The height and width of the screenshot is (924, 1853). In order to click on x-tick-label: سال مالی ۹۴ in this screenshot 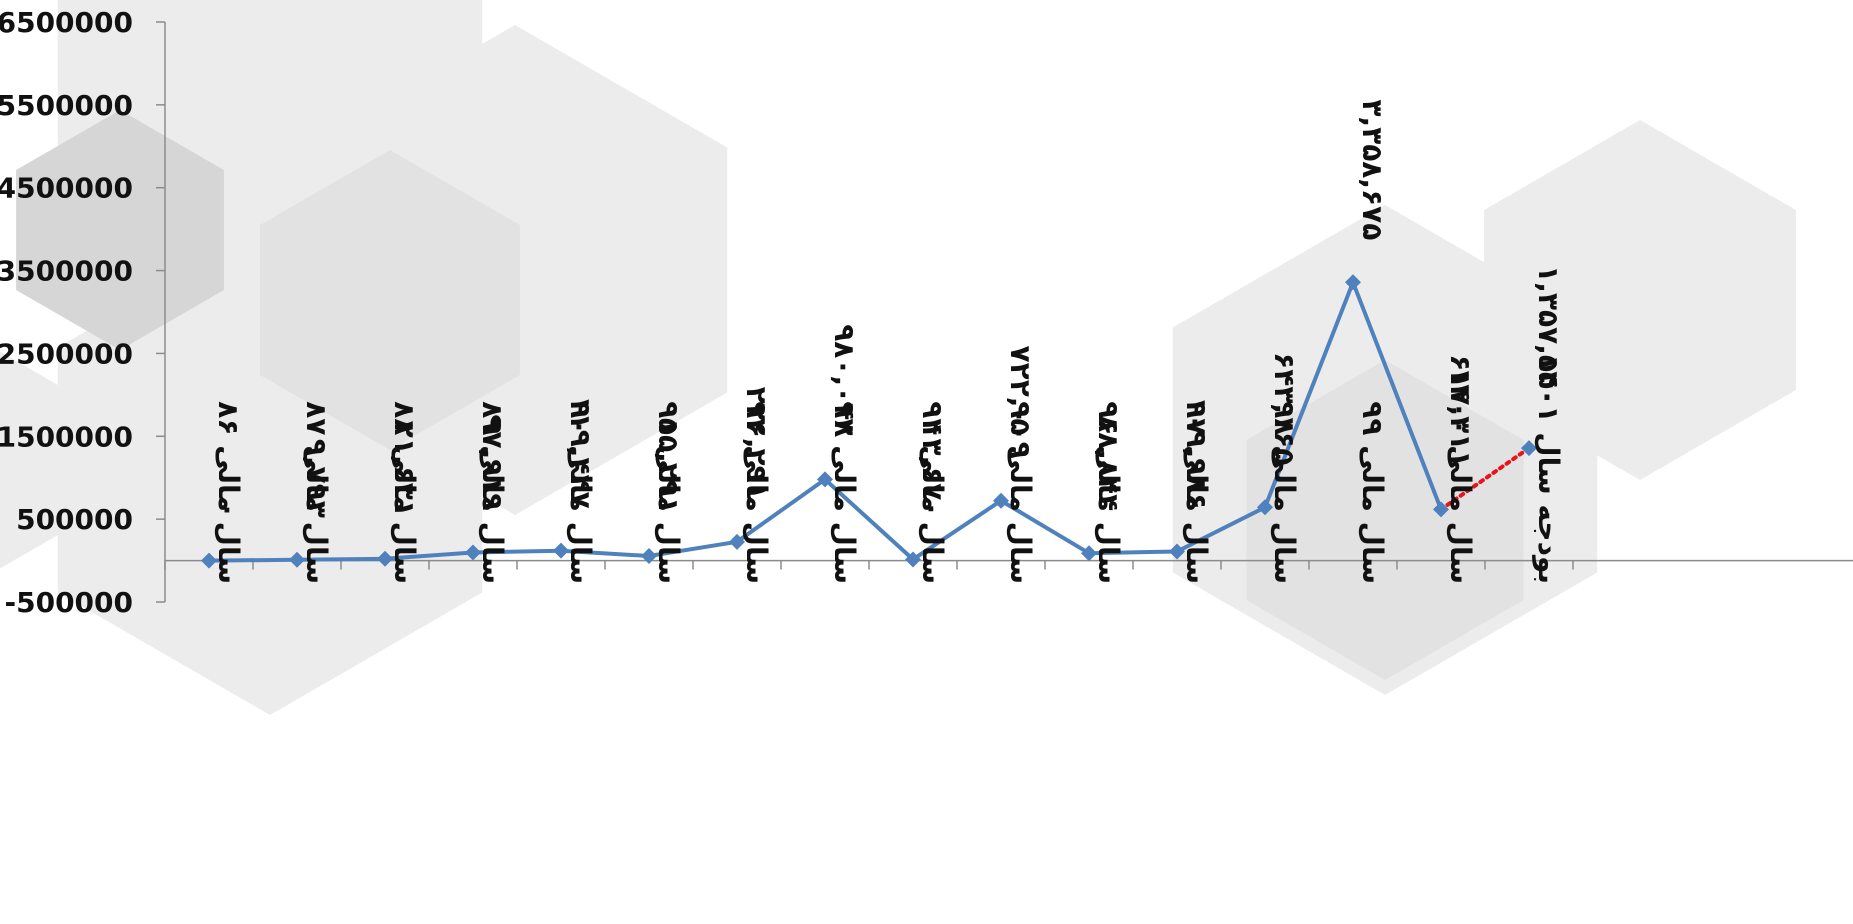, I will do `click(932, 492)`.